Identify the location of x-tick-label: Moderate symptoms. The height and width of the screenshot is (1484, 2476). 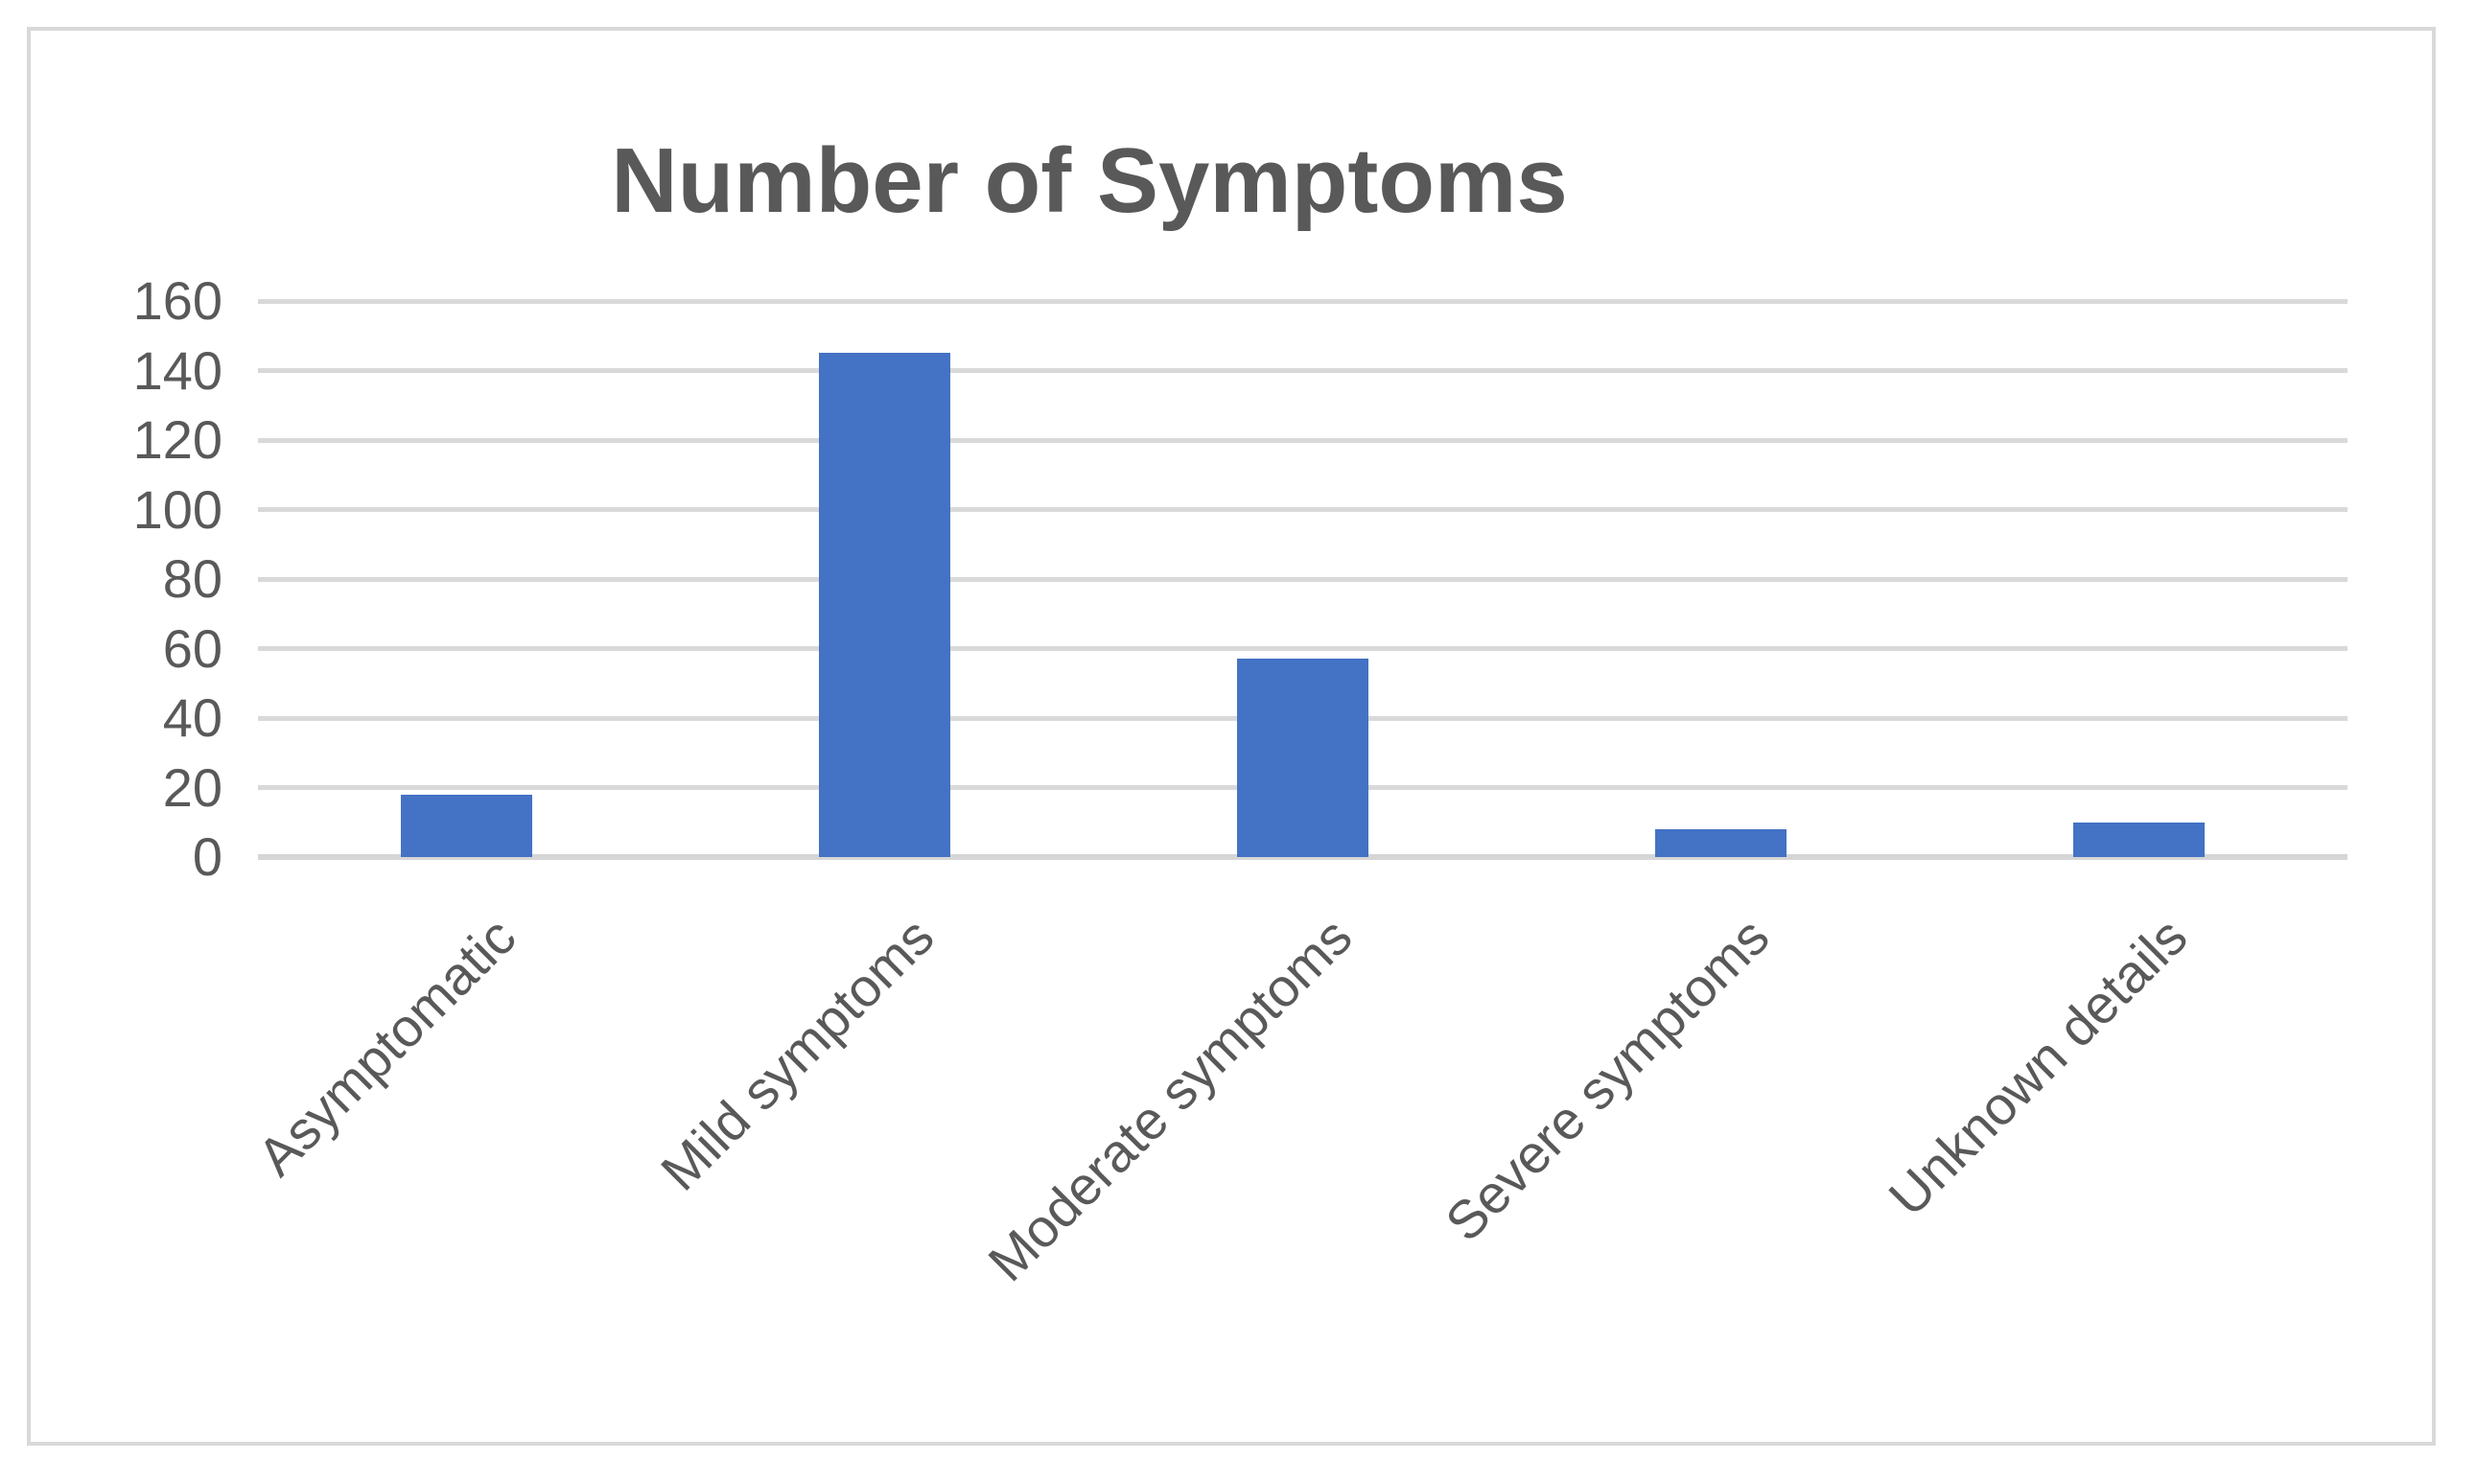
(1169, 1099).